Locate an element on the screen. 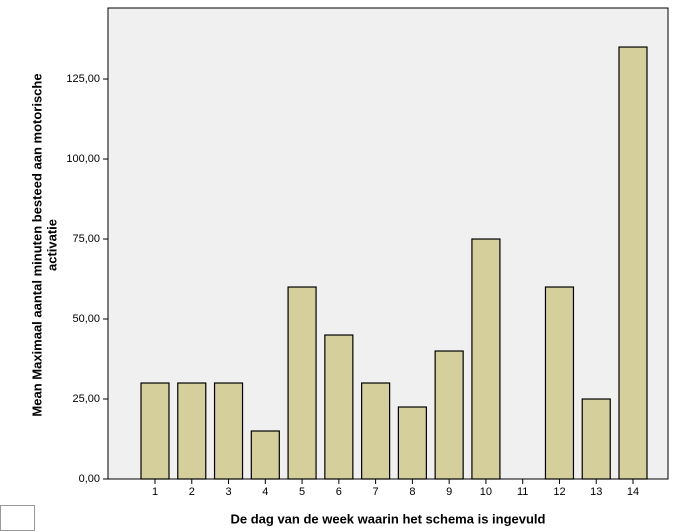 Image resolution: width=687 pixels, height=532 pixels. y-tick-label: 75,00 is located at coordinates (86, 239).